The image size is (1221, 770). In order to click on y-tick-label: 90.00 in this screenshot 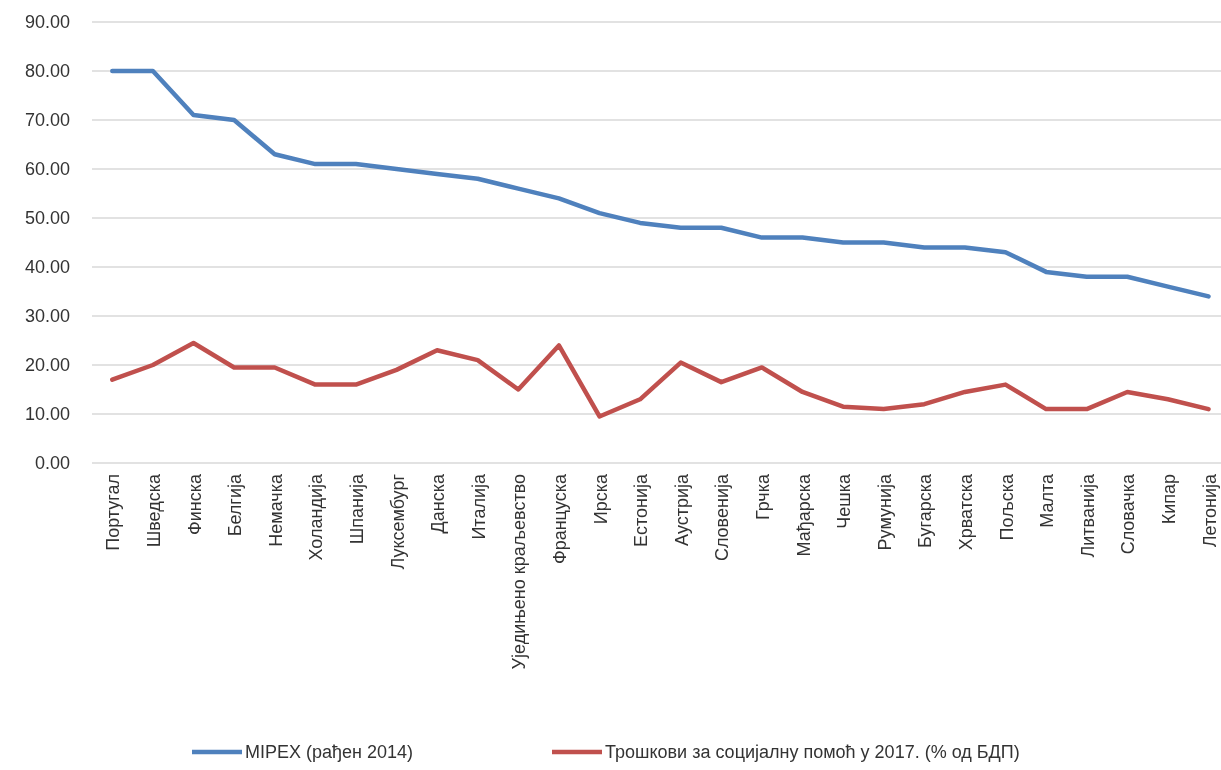, I will do `click(47, 22)`.